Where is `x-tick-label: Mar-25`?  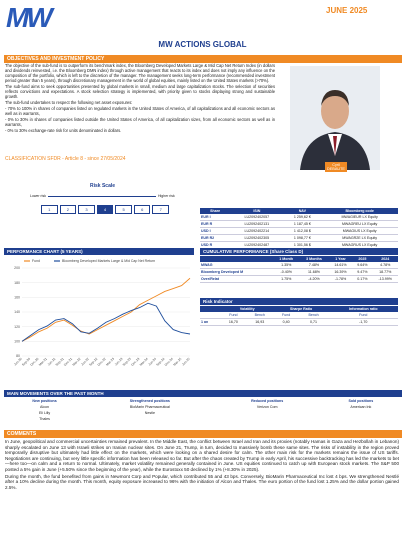 x-tick-label: Mar-25 is located at coordinates (177, 362).